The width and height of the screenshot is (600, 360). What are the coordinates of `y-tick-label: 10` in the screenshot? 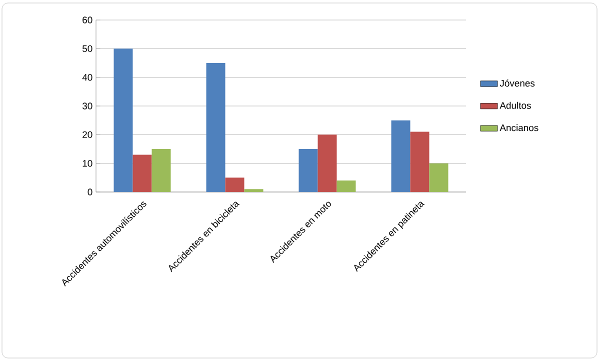 It's located at (87, 163).